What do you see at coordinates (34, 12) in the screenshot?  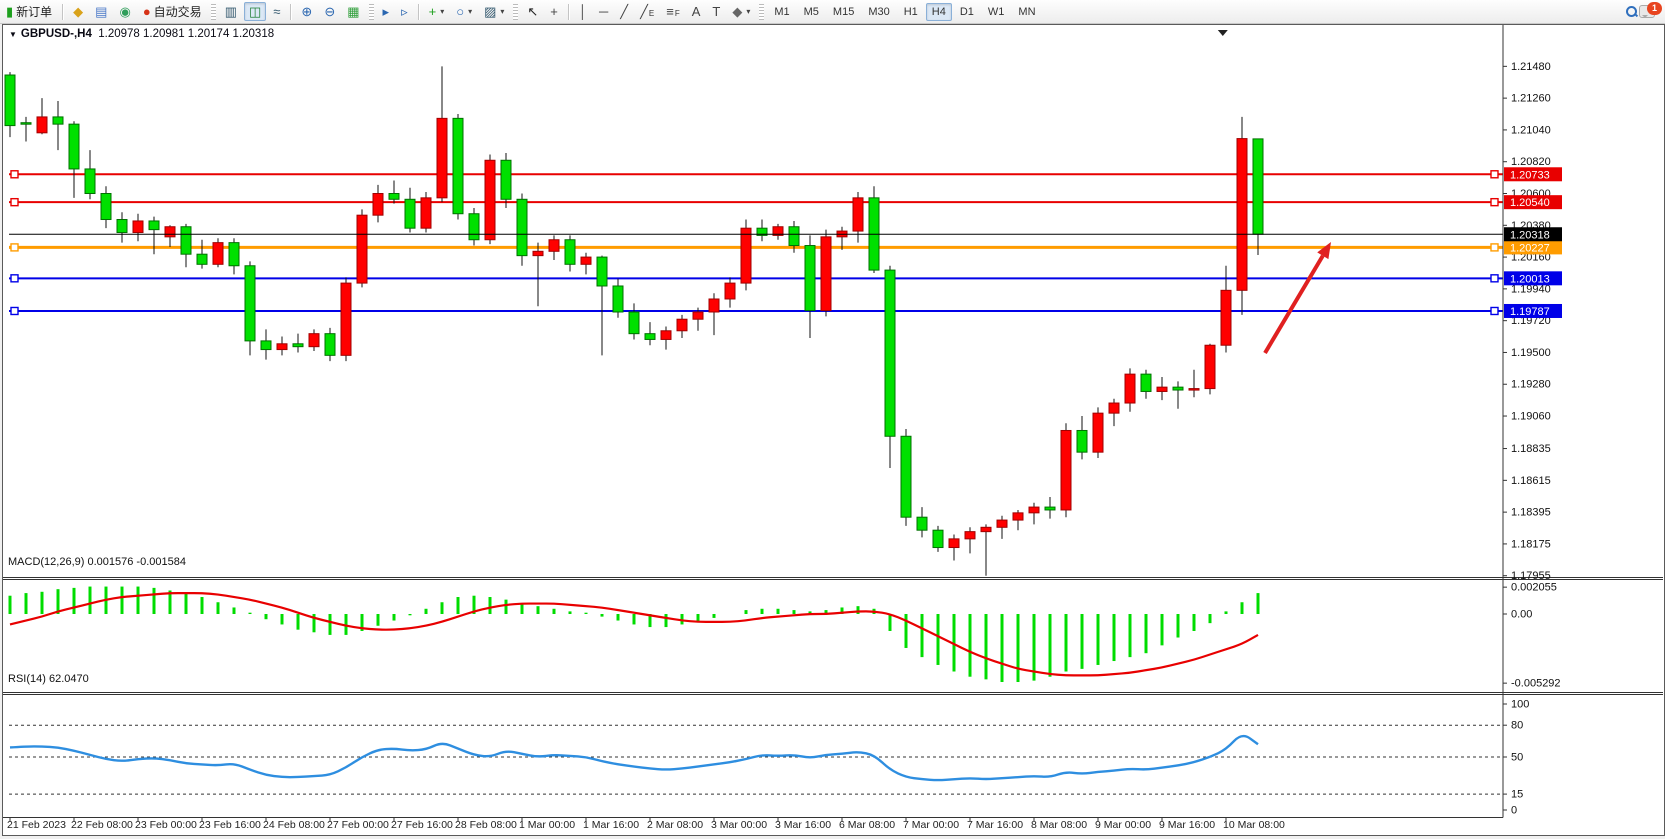 I see `new-order-button-label: 新订单` at bounding box center [34, 12].